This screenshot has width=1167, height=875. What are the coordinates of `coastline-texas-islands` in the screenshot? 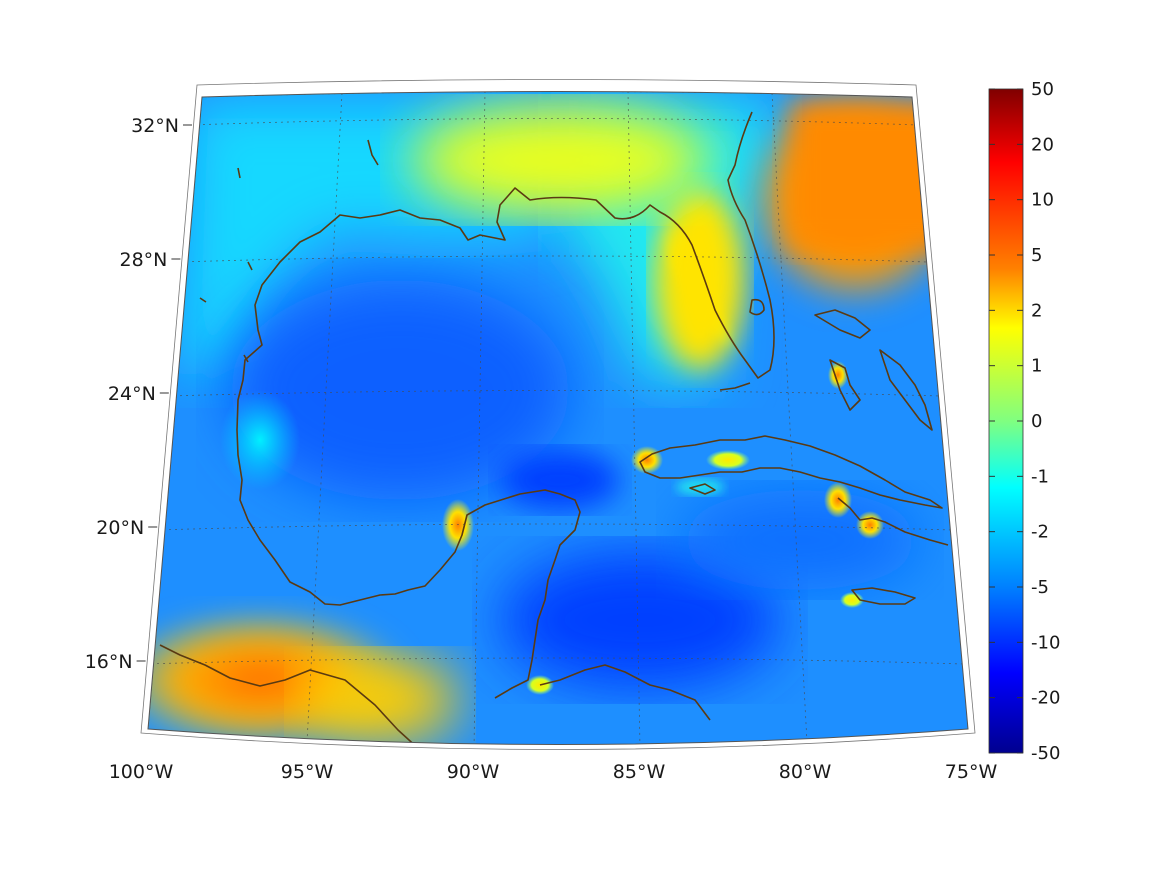 It's located at (289, 251).